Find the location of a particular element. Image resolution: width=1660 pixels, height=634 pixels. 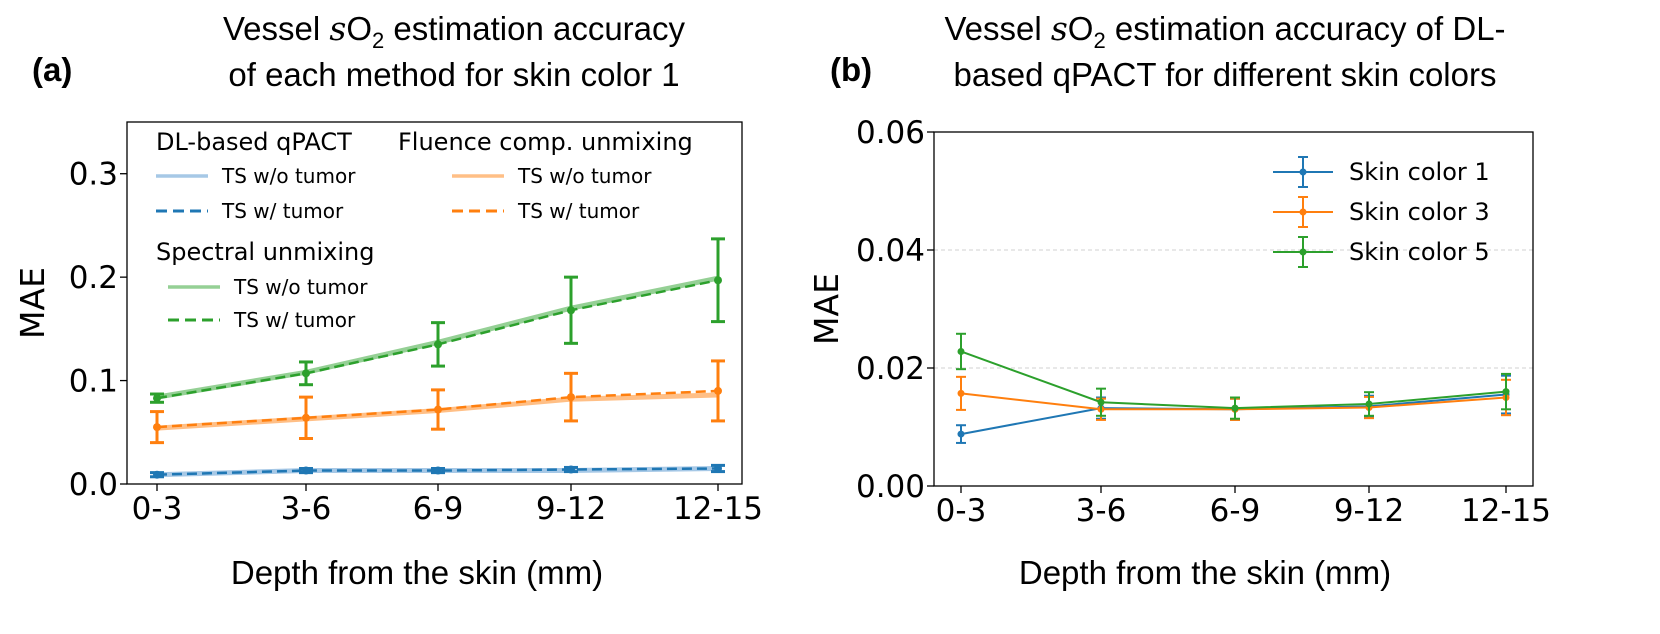

chart-b-xtick-label: 12-15 is located at coordinates (1506, 511).